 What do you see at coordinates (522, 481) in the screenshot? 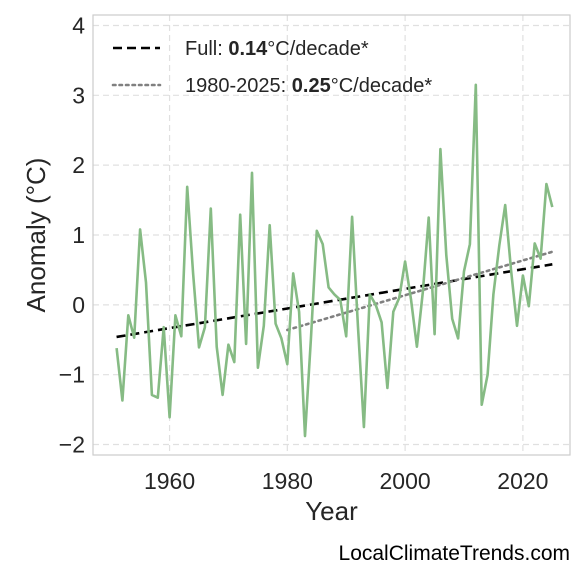
I see `x-tick-label: 2020` at bounding box center [522, 481].